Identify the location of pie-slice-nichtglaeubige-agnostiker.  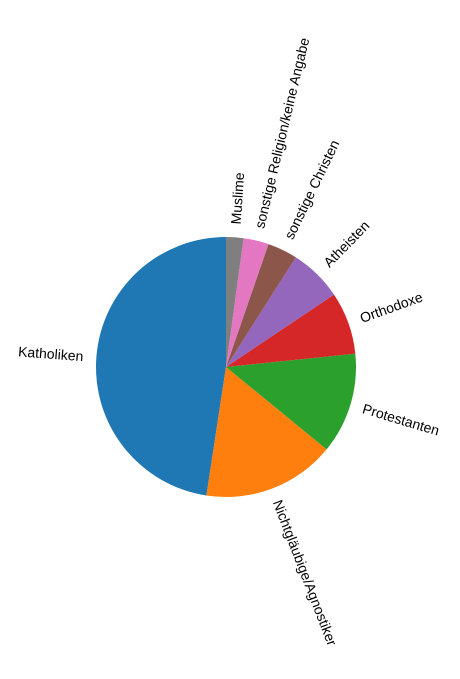
(266, 432).